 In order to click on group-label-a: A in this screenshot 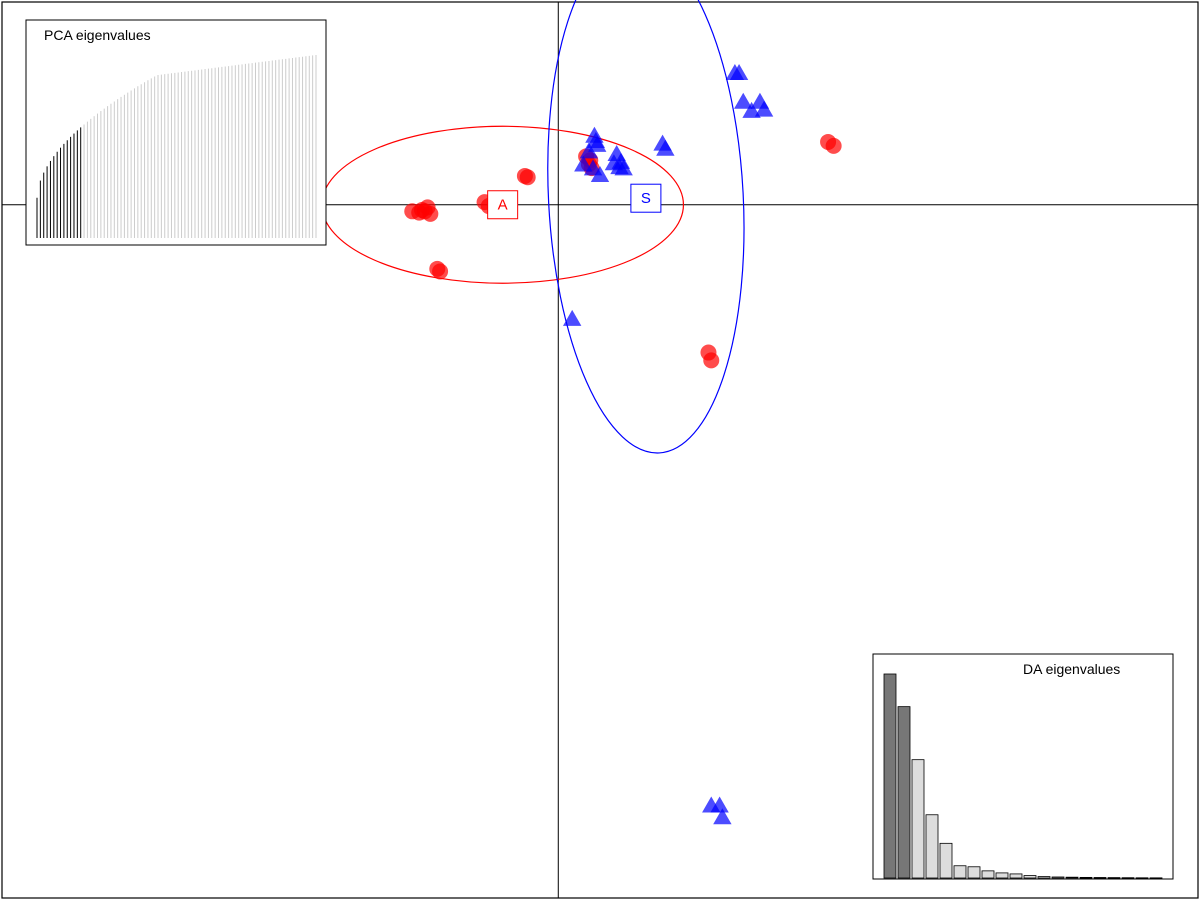, I will do `click(503, 205)`.